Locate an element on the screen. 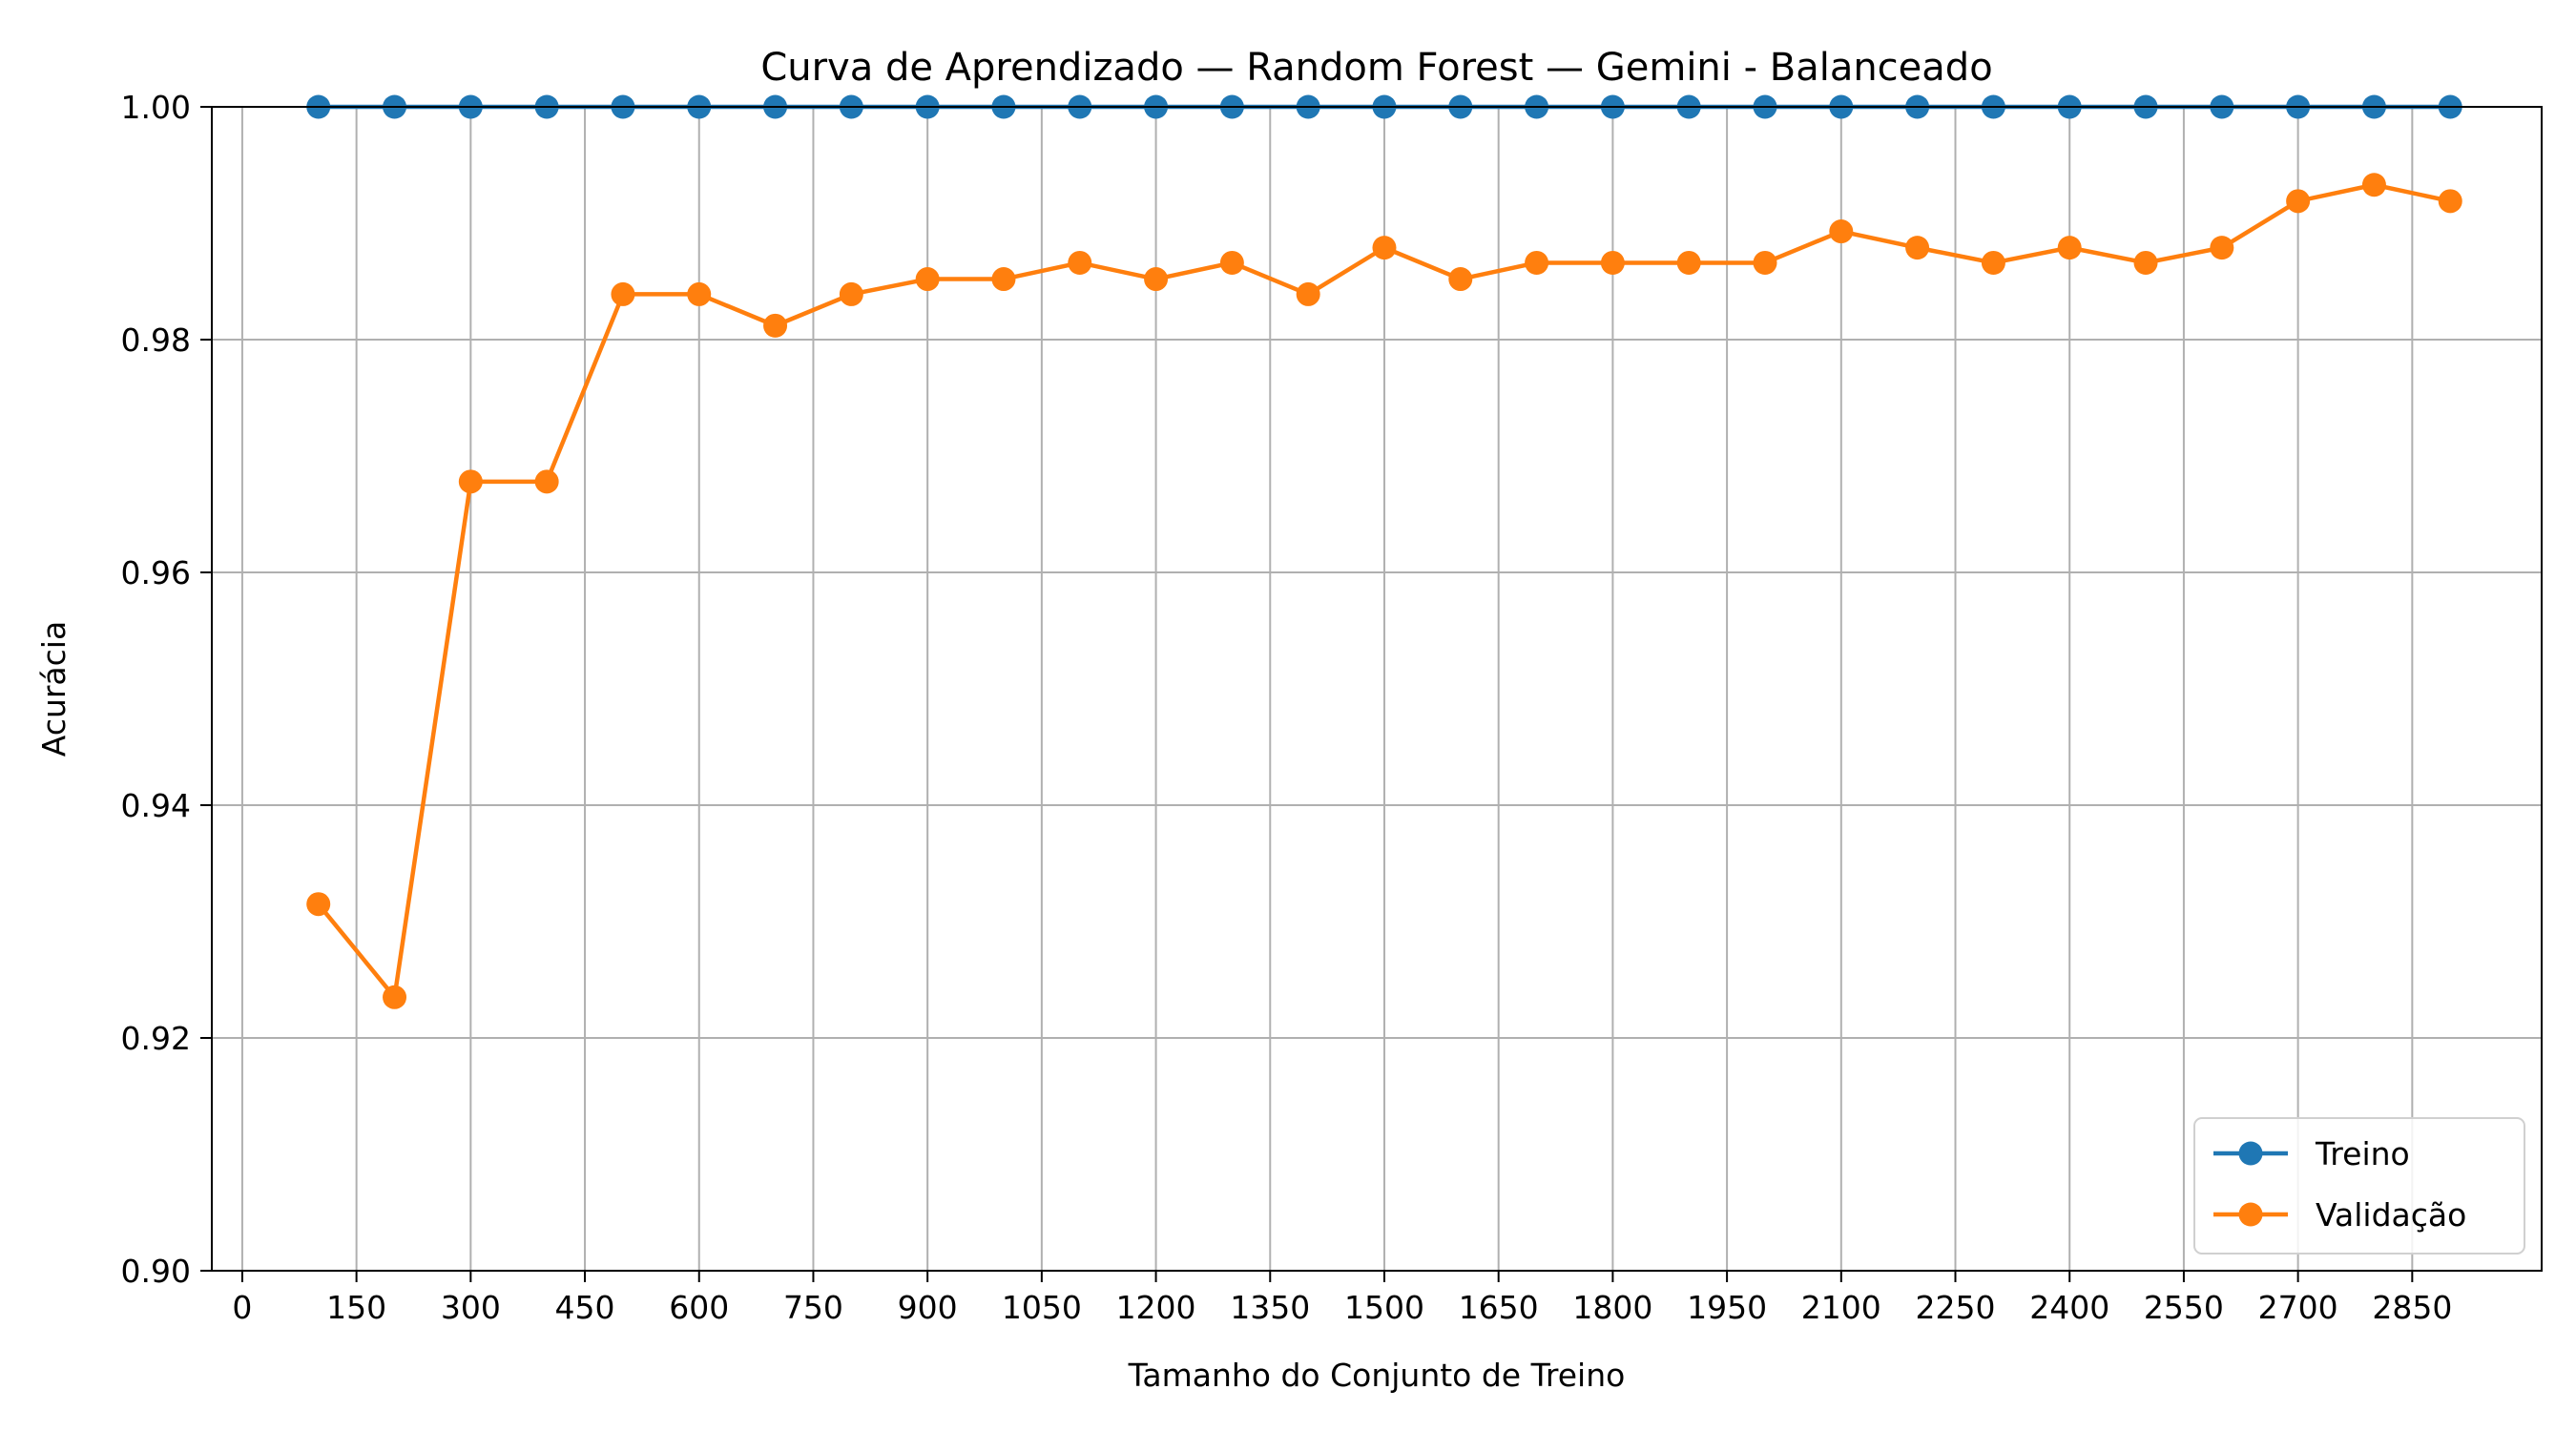 The width and height of the screenshot is (2576, 1431). y-tick-label: 0.98 is located at coordinates (156, 340).